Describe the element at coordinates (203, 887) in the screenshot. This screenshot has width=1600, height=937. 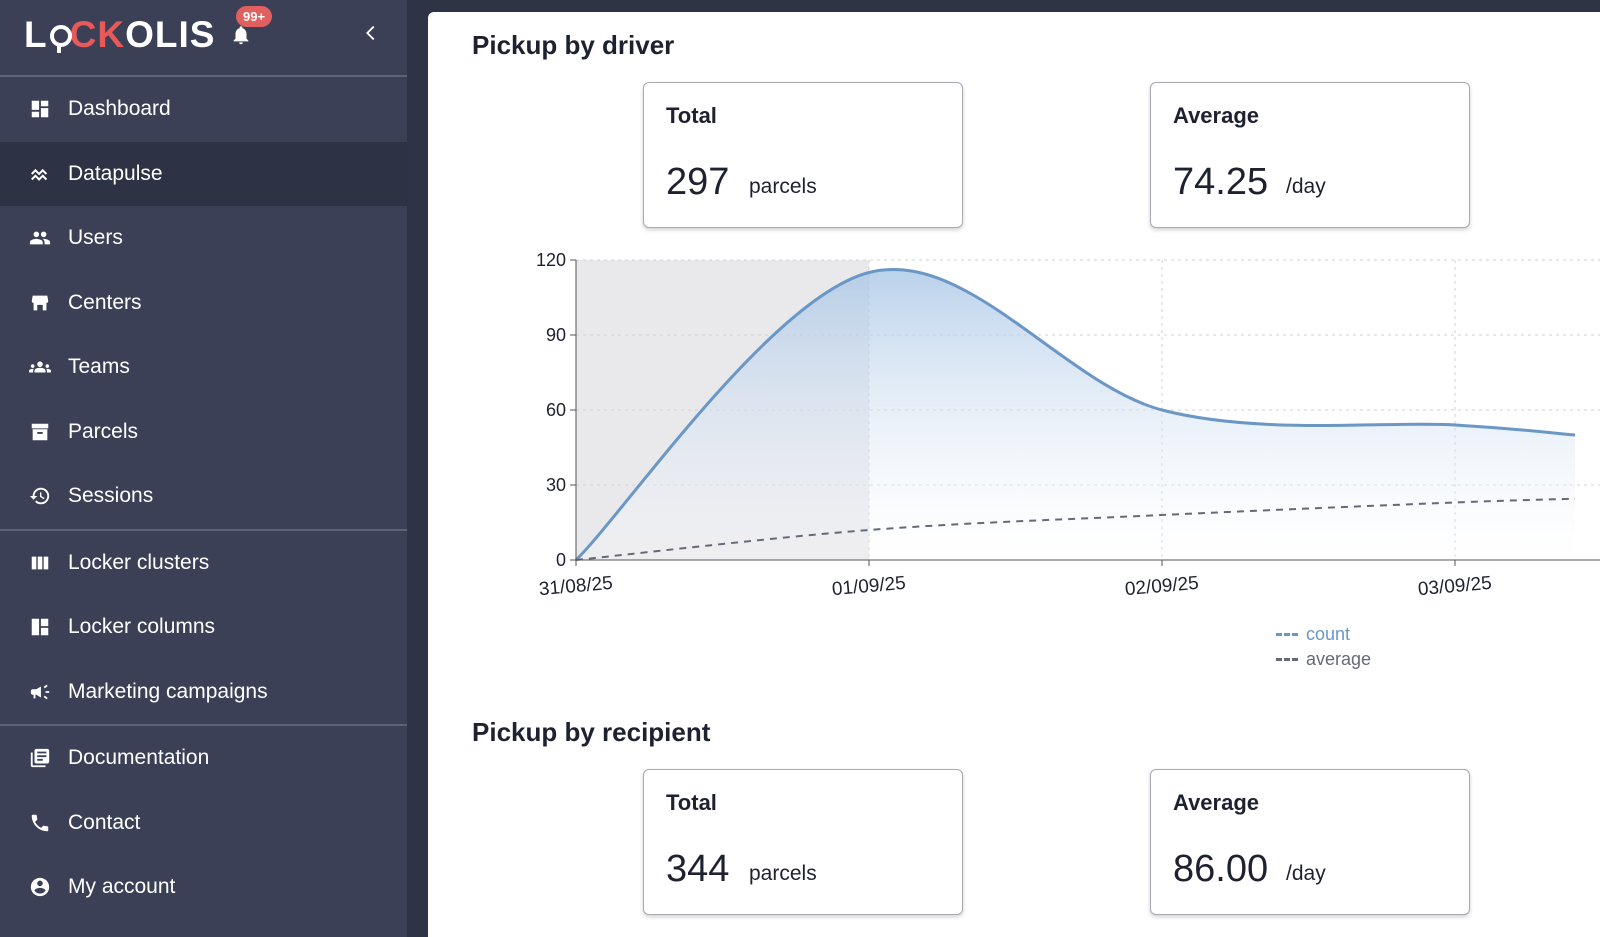
I see `sidebar-item-my-account: My account` at that location.